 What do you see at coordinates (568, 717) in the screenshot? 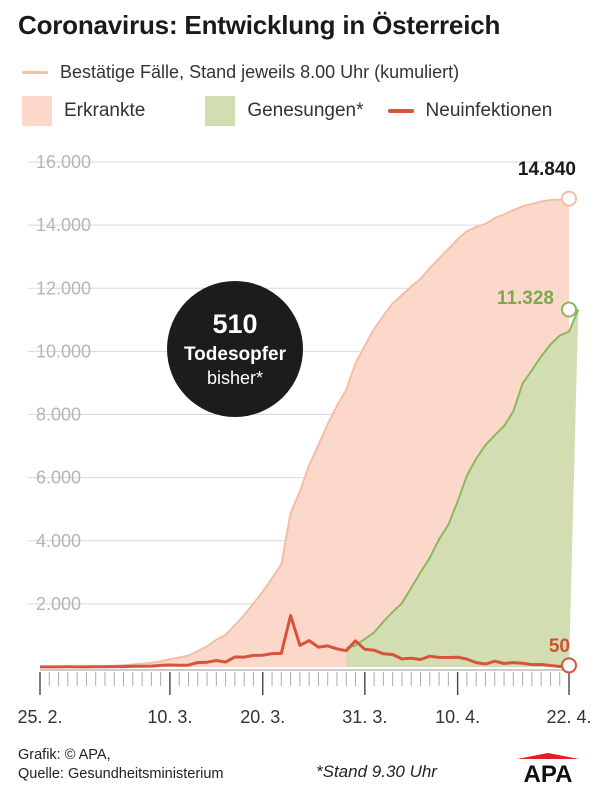
I see `x-tick-label: 22. 4.` at bounding box center [568, 717].